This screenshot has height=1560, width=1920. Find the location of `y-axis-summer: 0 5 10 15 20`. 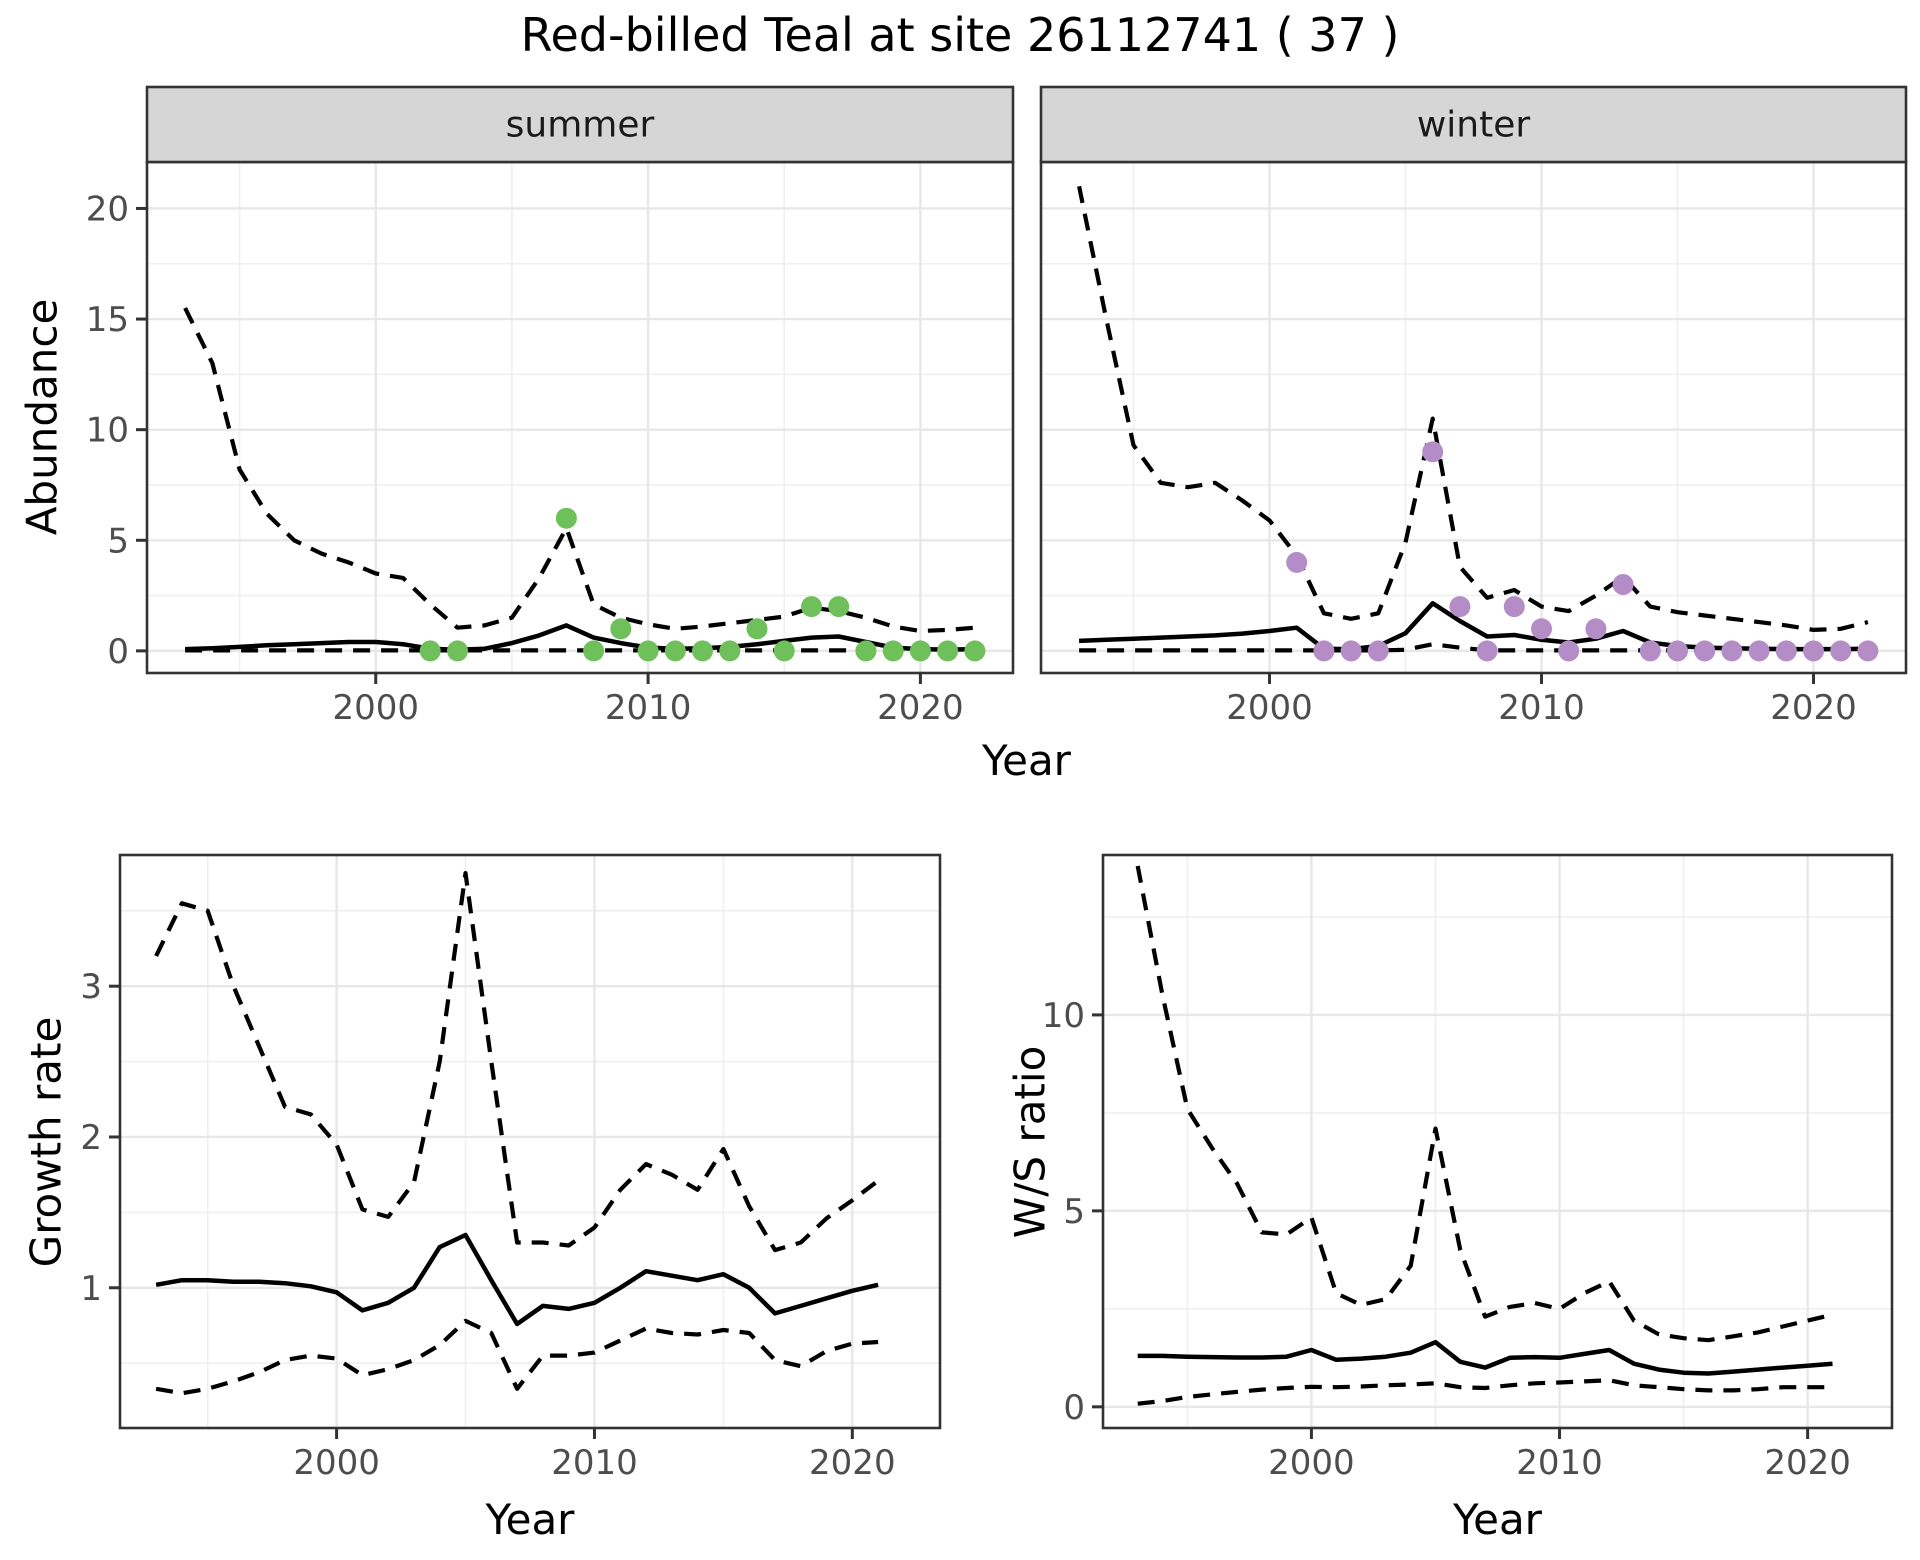

y-axis-summer: 0 5 10 15 20 is located at coordinates (116, 430).